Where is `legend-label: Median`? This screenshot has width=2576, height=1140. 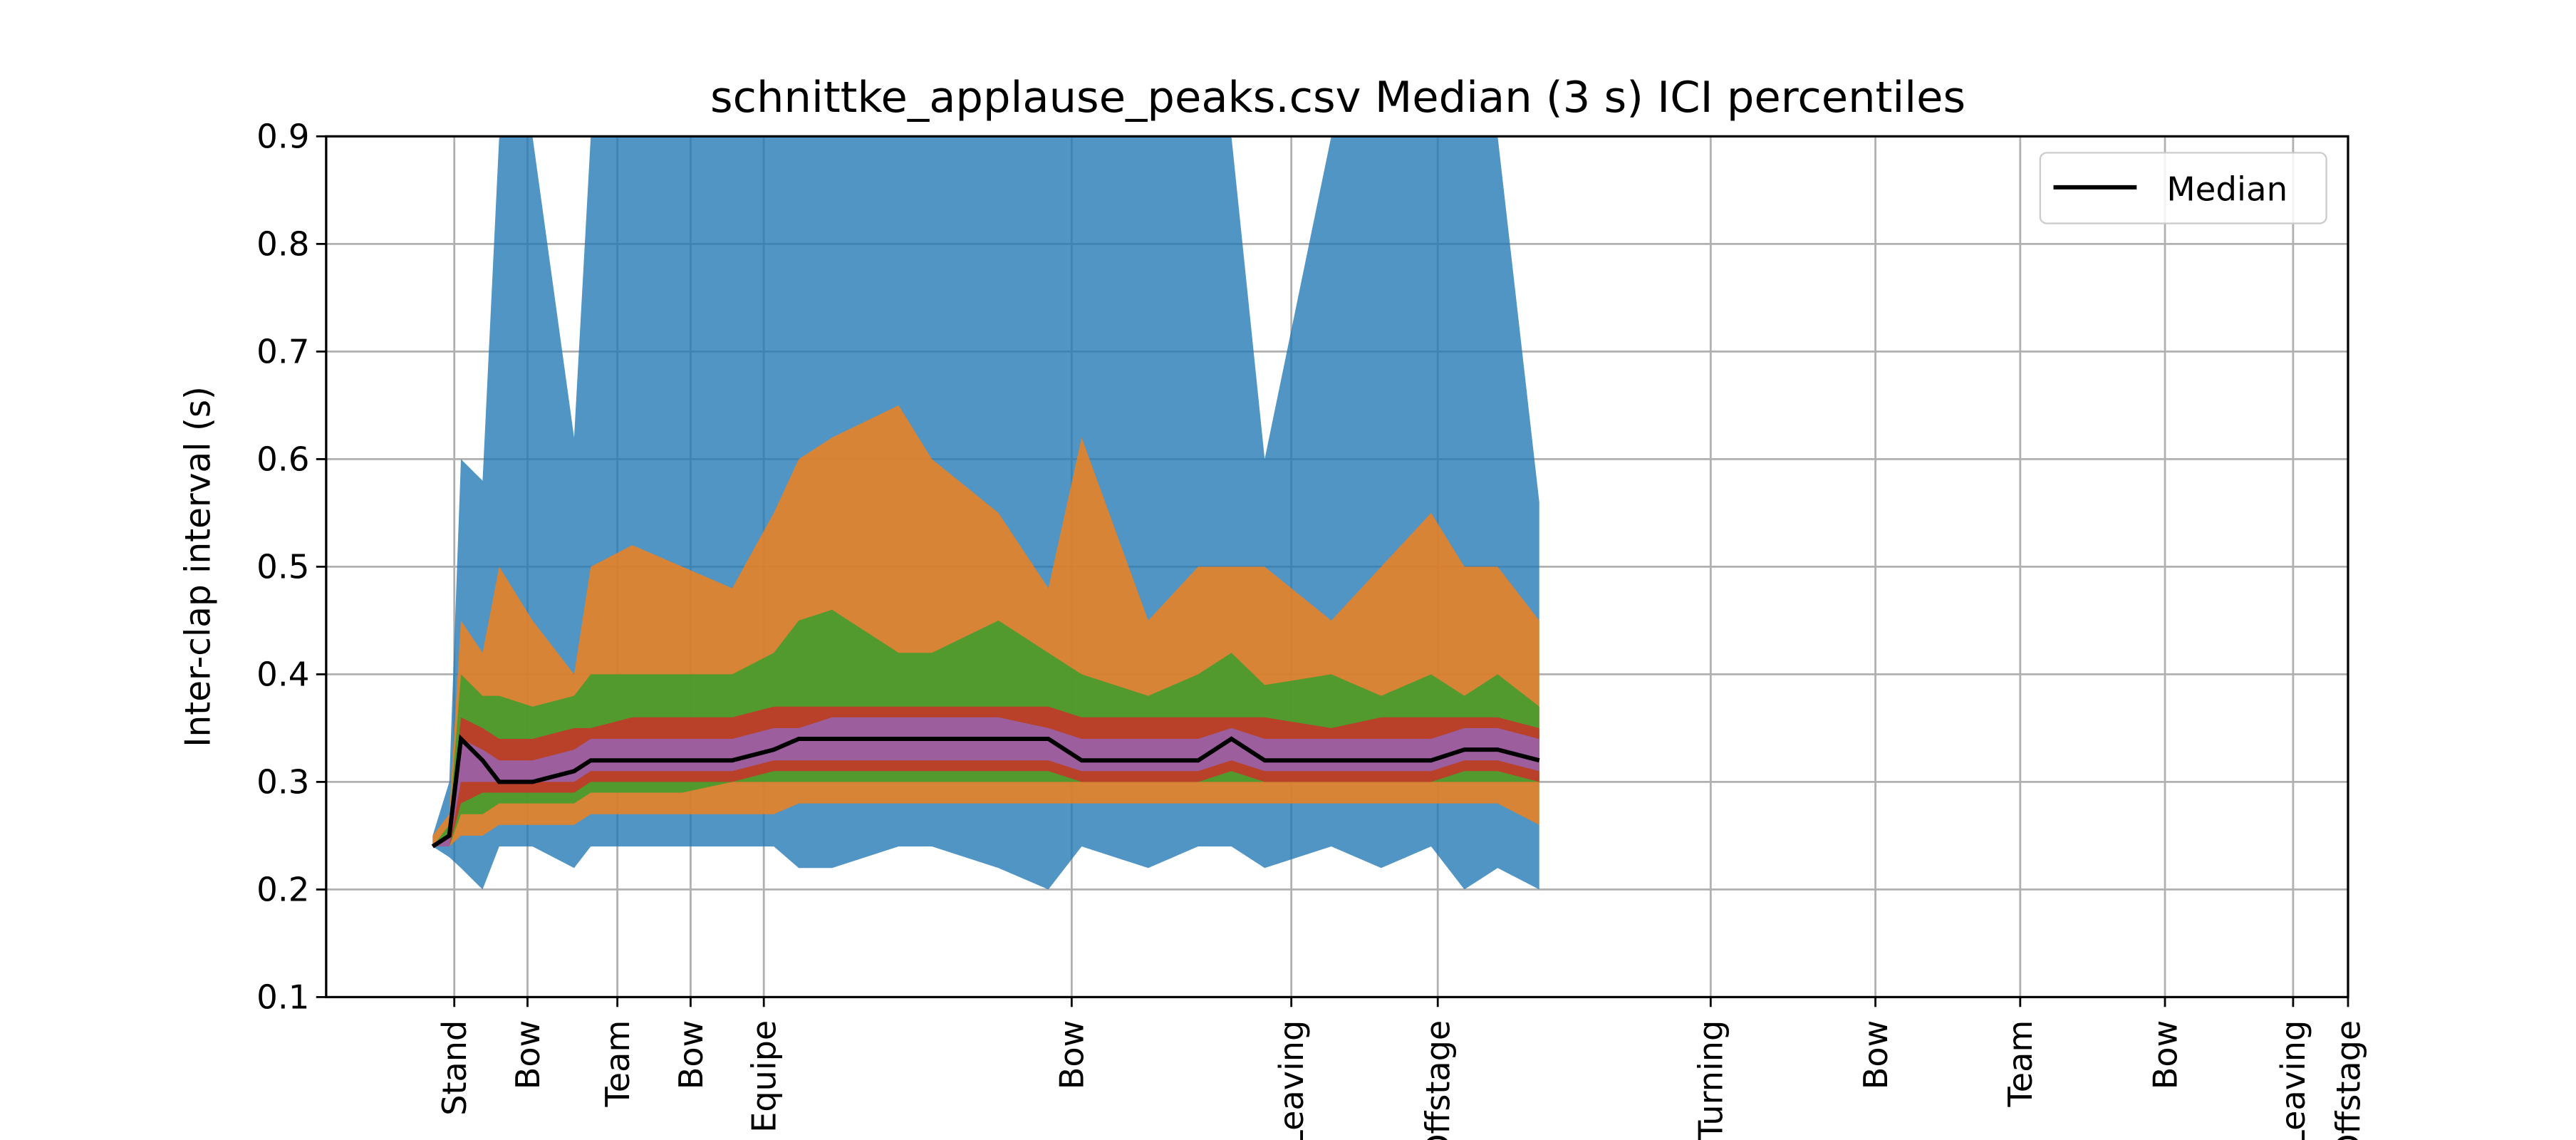 legend-label: Median is located at coordinates (2226, 189).